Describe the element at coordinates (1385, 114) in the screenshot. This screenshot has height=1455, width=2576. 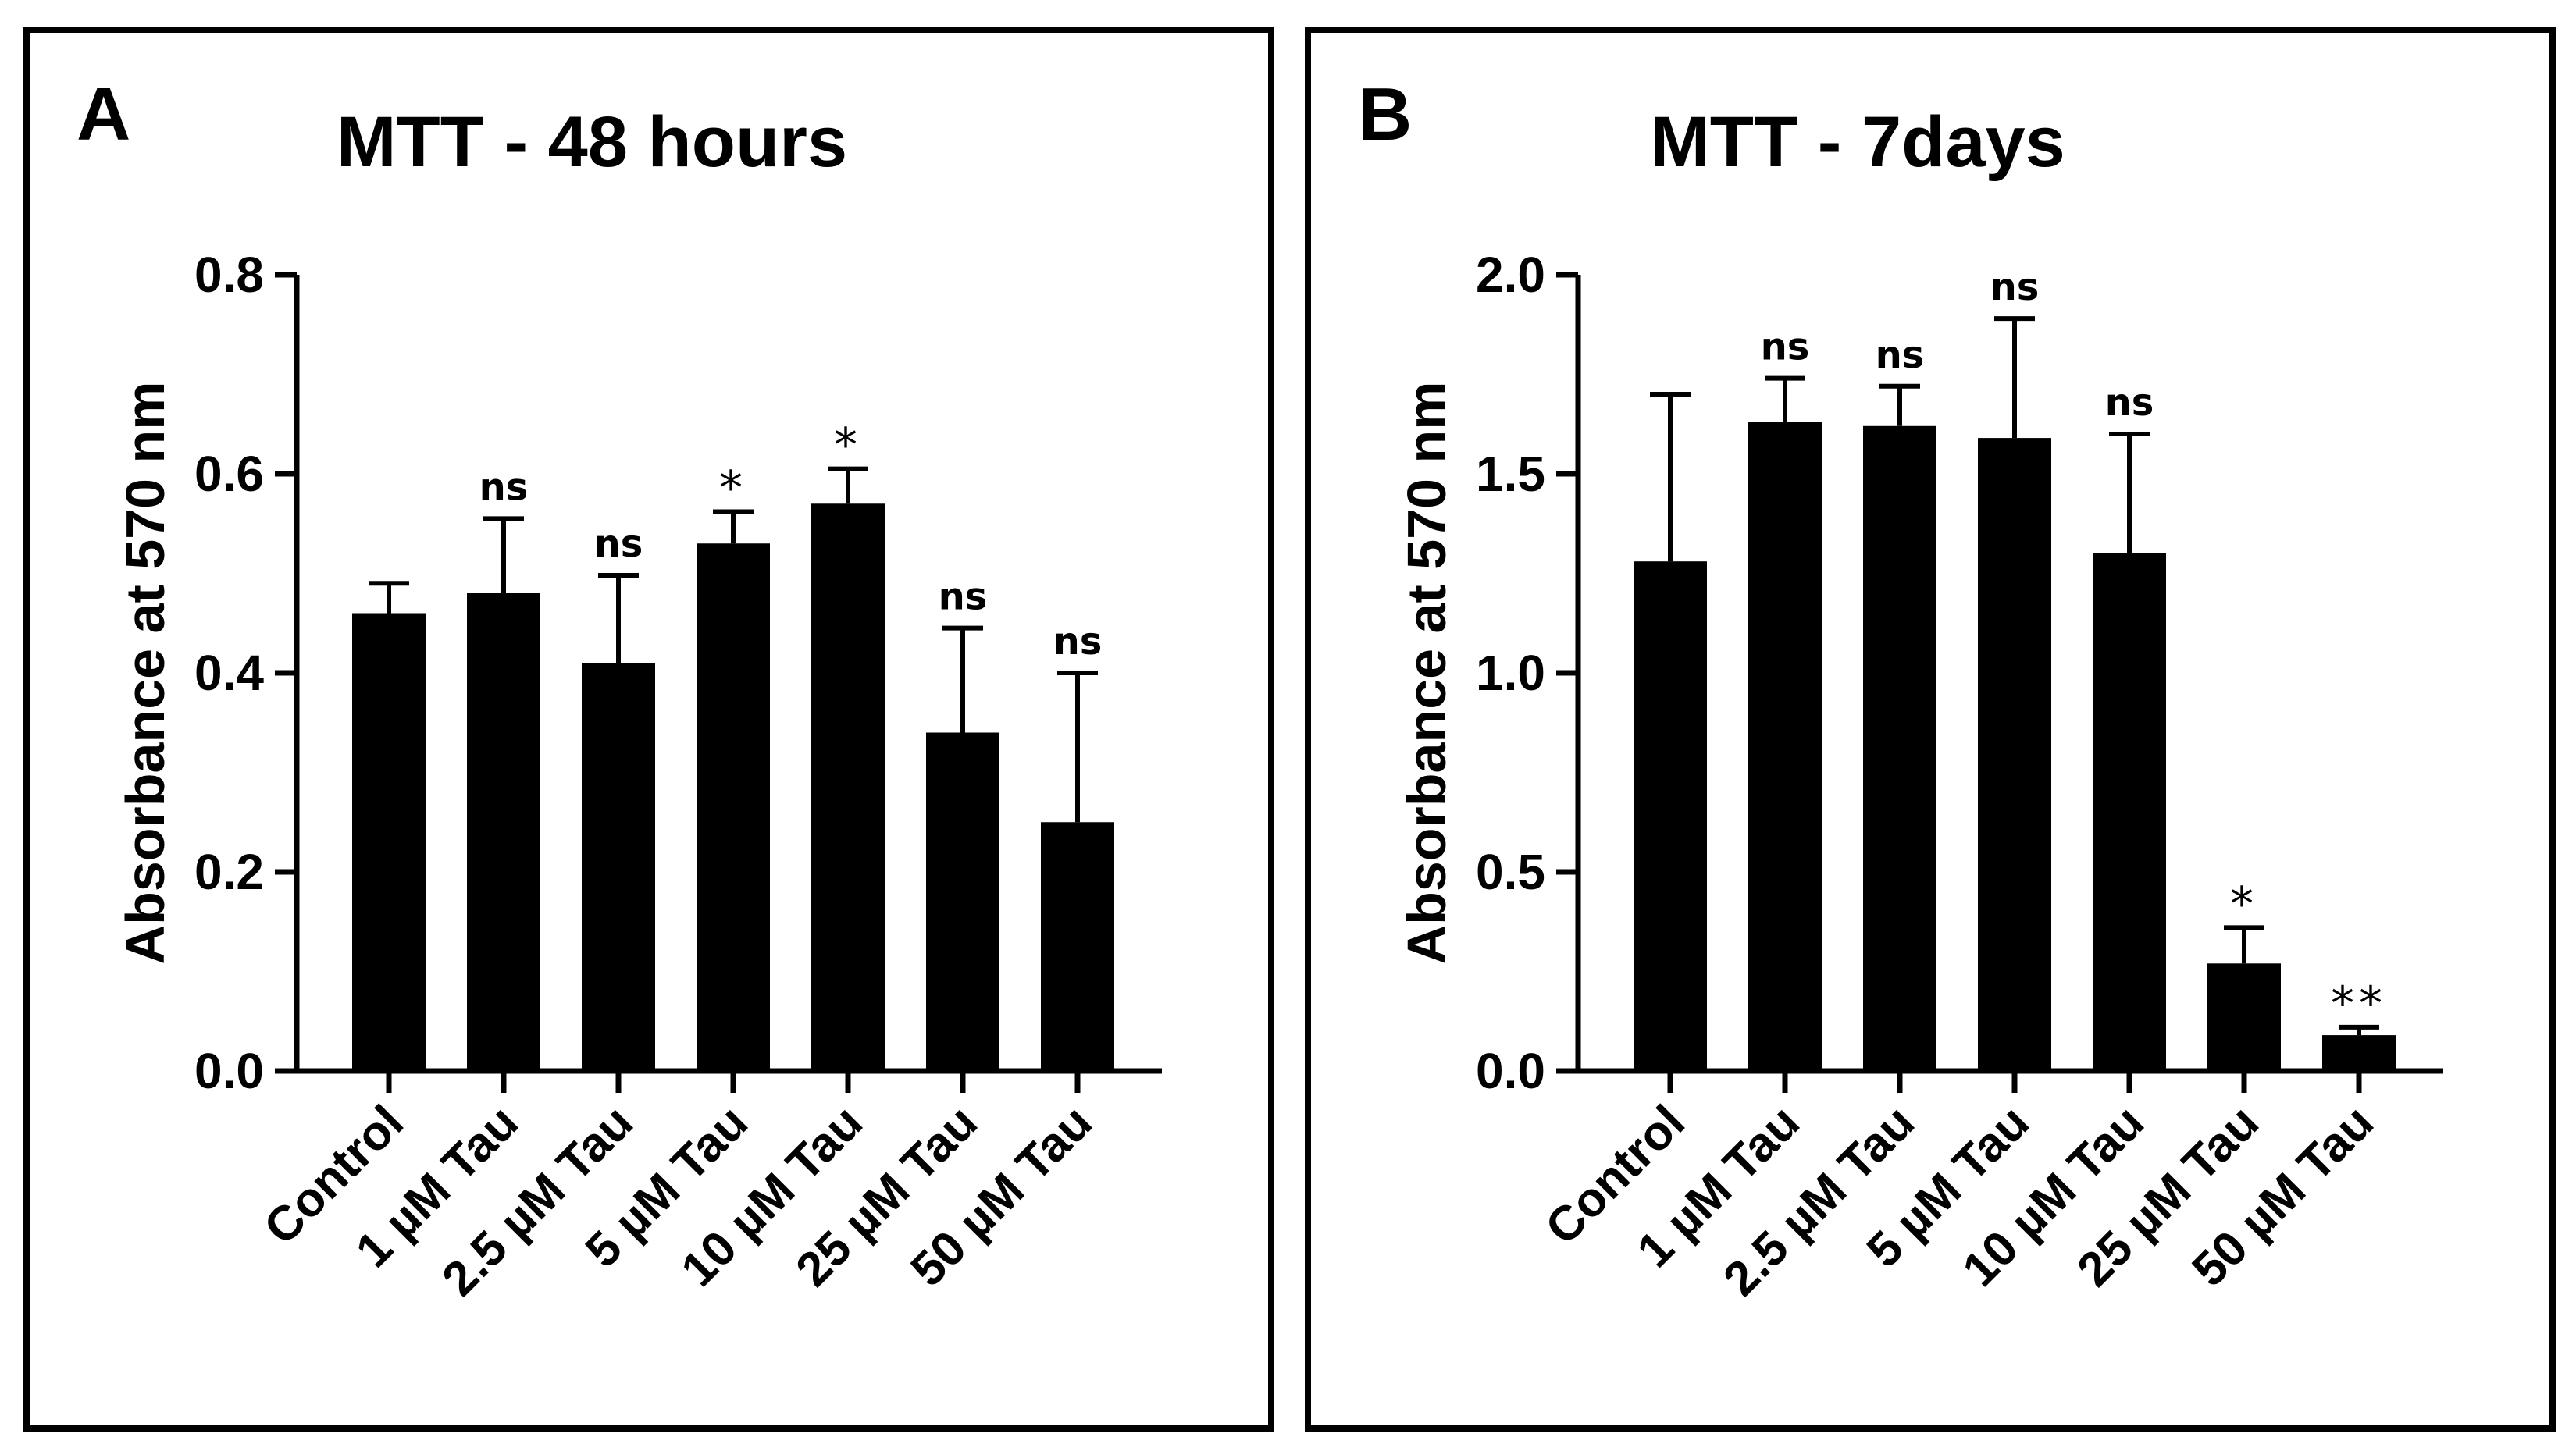
I see `panel-letter: B` at that location.